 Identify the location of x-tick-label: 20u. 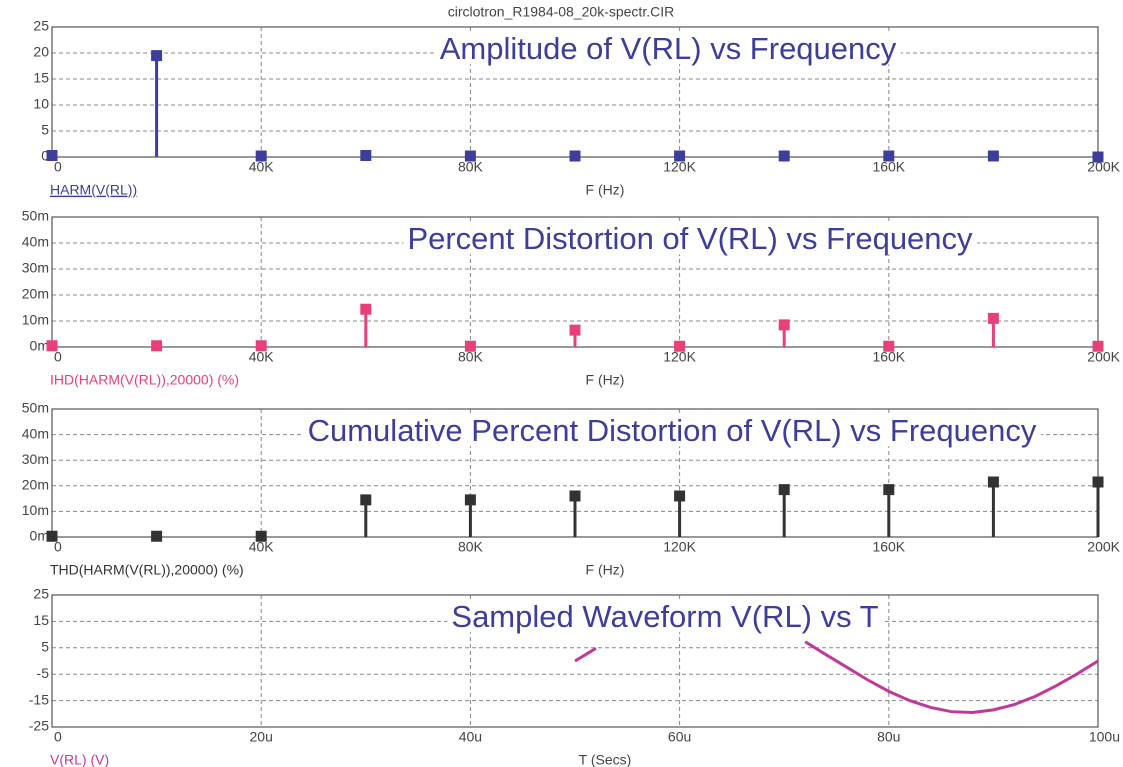
(261, 737).